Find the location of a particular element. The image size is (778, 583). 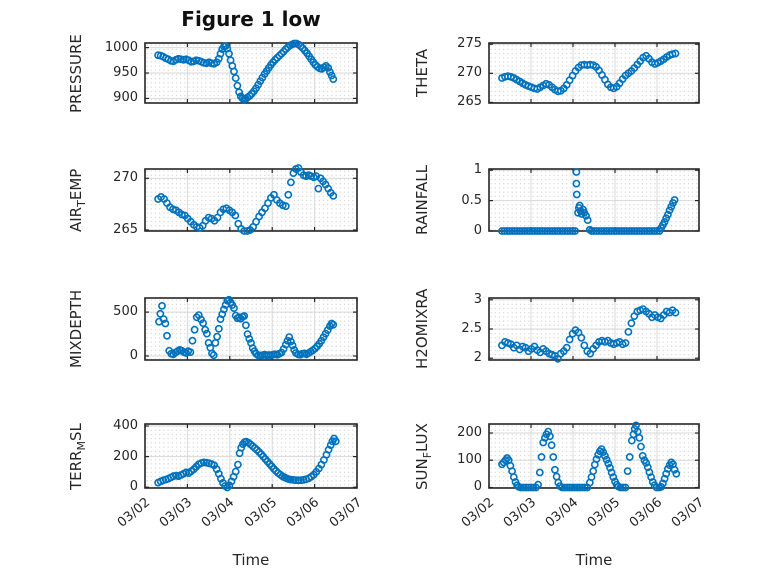

subplot-rainfall-plot is located at coordinates (594, 201).